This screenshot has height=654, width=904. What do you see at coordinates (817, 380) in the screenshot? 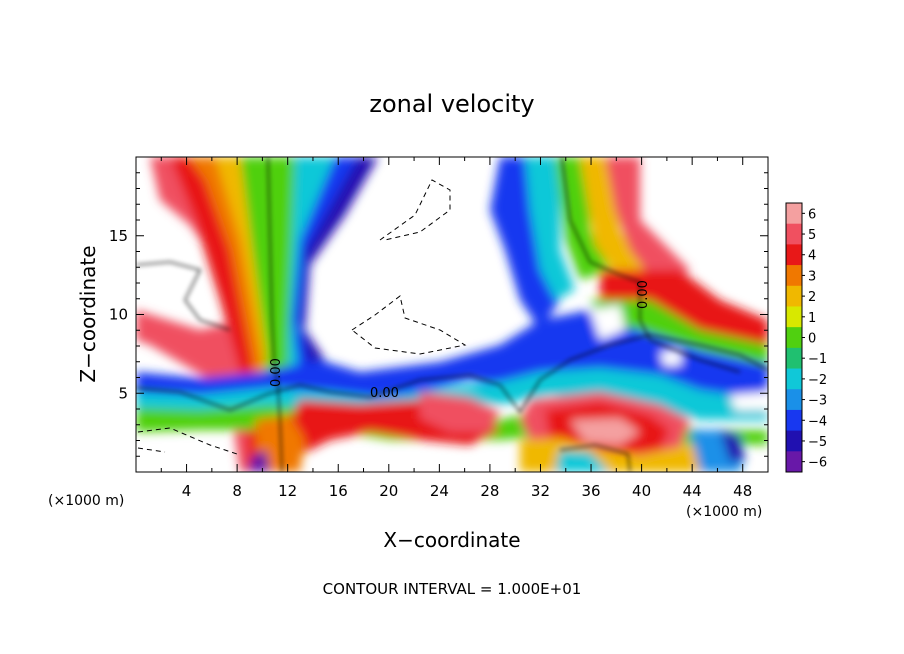
I see `colorbar-label: −2` at bounding box center [817, 380].